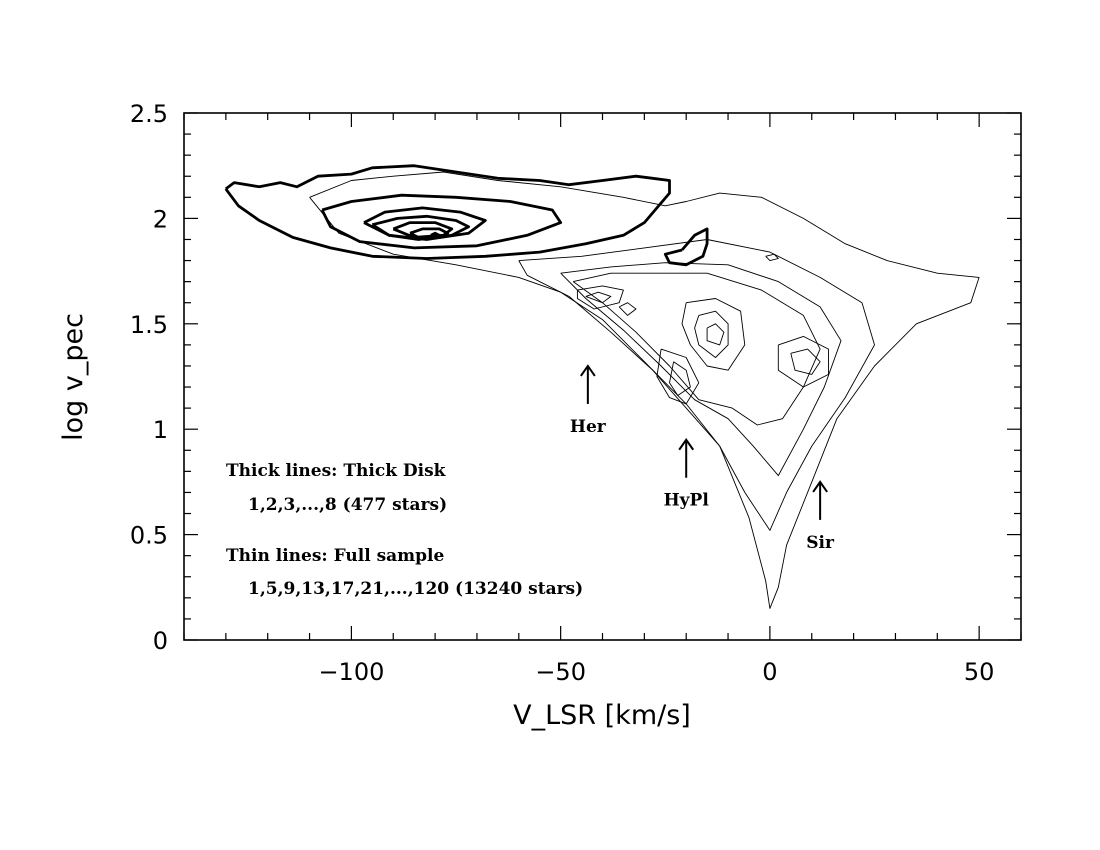  I want to click on x-axis-title: V_LSR [km/s], so click(602, 715).